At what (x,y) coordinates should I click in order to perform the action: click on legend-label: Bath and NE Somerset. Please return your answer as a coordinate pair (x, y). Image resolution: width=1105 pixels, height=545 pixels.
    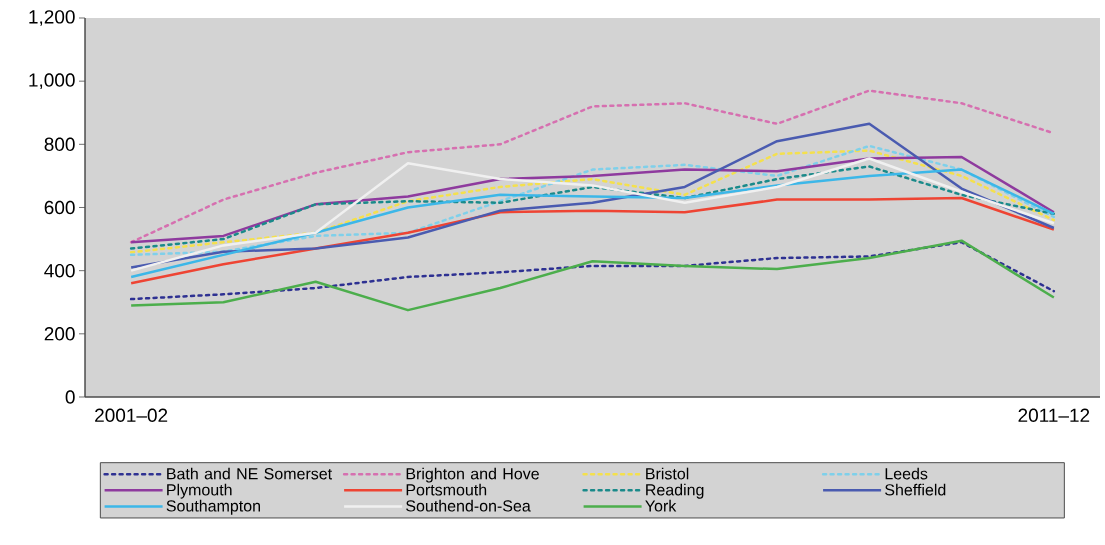
    Looking at the image, I should click on (250, 473).